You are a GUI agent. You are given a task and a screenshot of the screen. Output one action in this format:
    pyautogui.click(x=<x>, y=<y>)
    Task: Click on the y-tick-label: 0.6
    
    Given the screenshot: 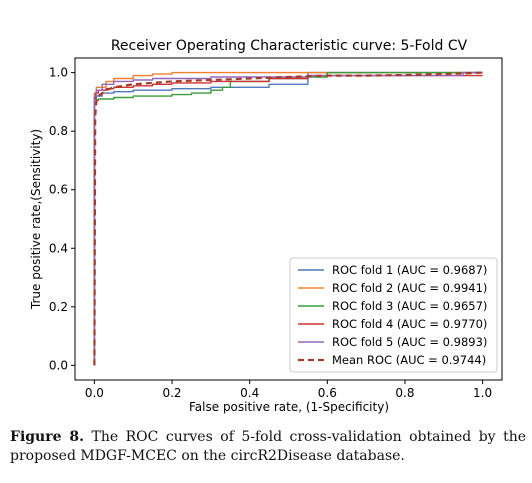 What is the action you would take?
    pyautogui.click(x=58, y=190)
    